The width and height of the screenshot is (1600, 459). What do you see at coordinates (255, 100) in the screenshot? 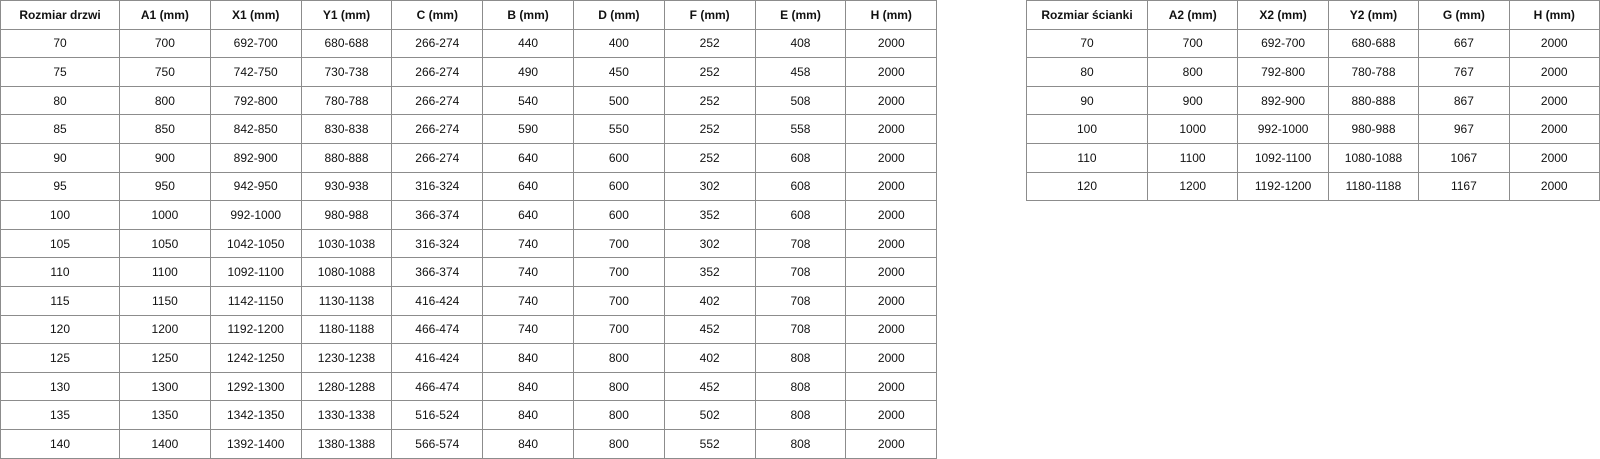
I see `table-cell: 792-800` at bounding box center [255, 100].